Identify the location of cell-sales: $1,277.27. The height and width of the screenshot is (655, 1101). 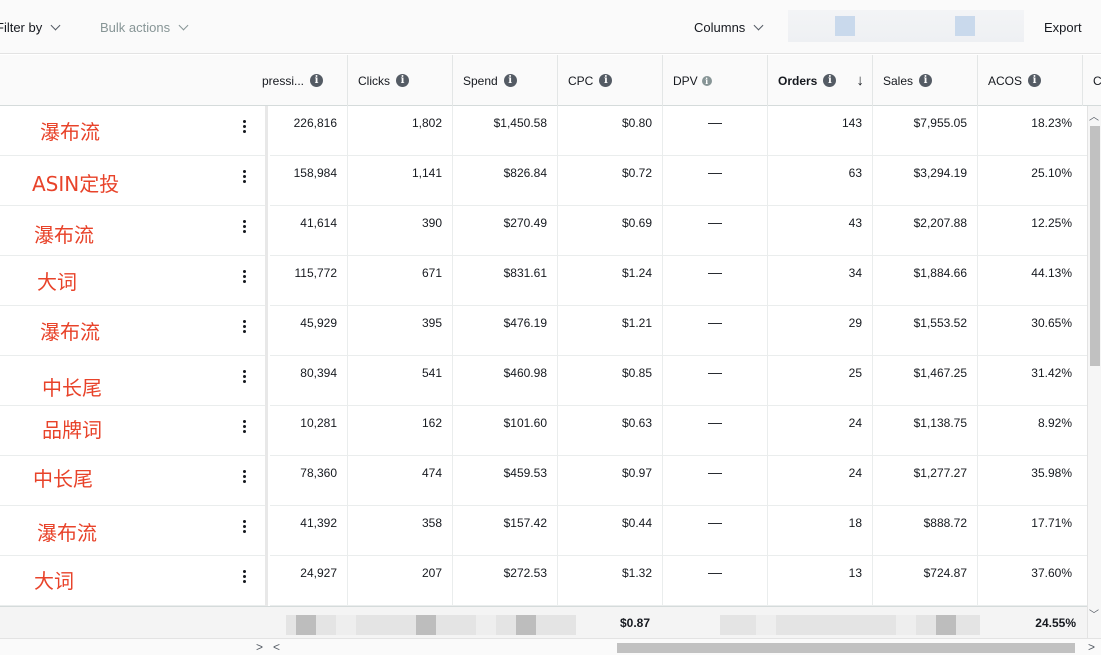
(924, 481).